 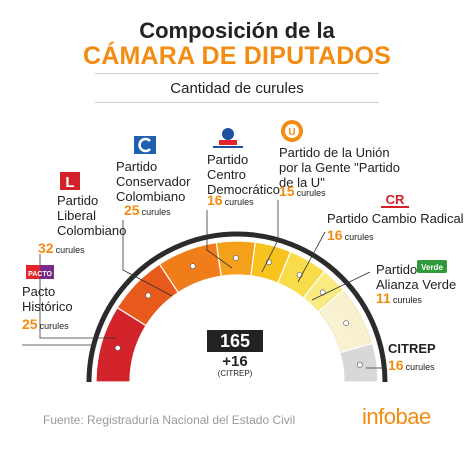 I want to click on partido-de-la-u-logo: U, so click(x=292, y=131).